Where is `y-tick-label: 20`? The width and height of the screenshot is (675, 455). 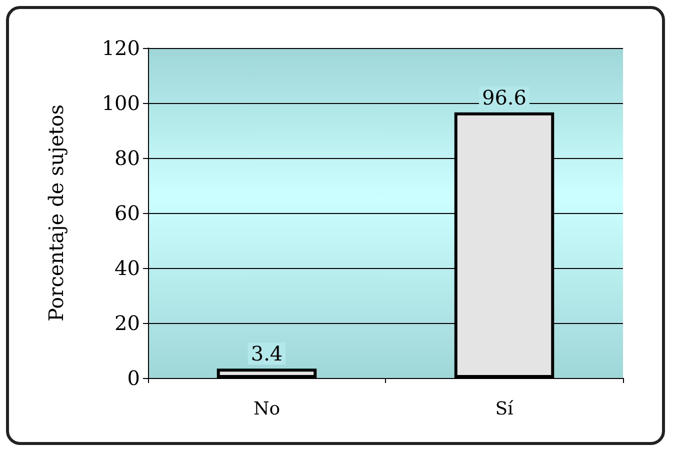 y-tick-label: 20 is located at coordinates (127, 323).